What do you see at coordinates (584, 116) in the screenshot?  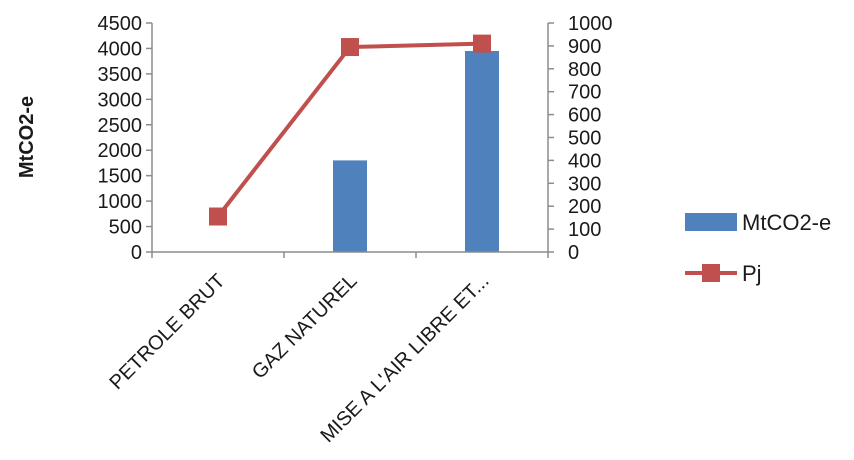 I see `right-tick-label: 600` at bounding box center [584, 116].